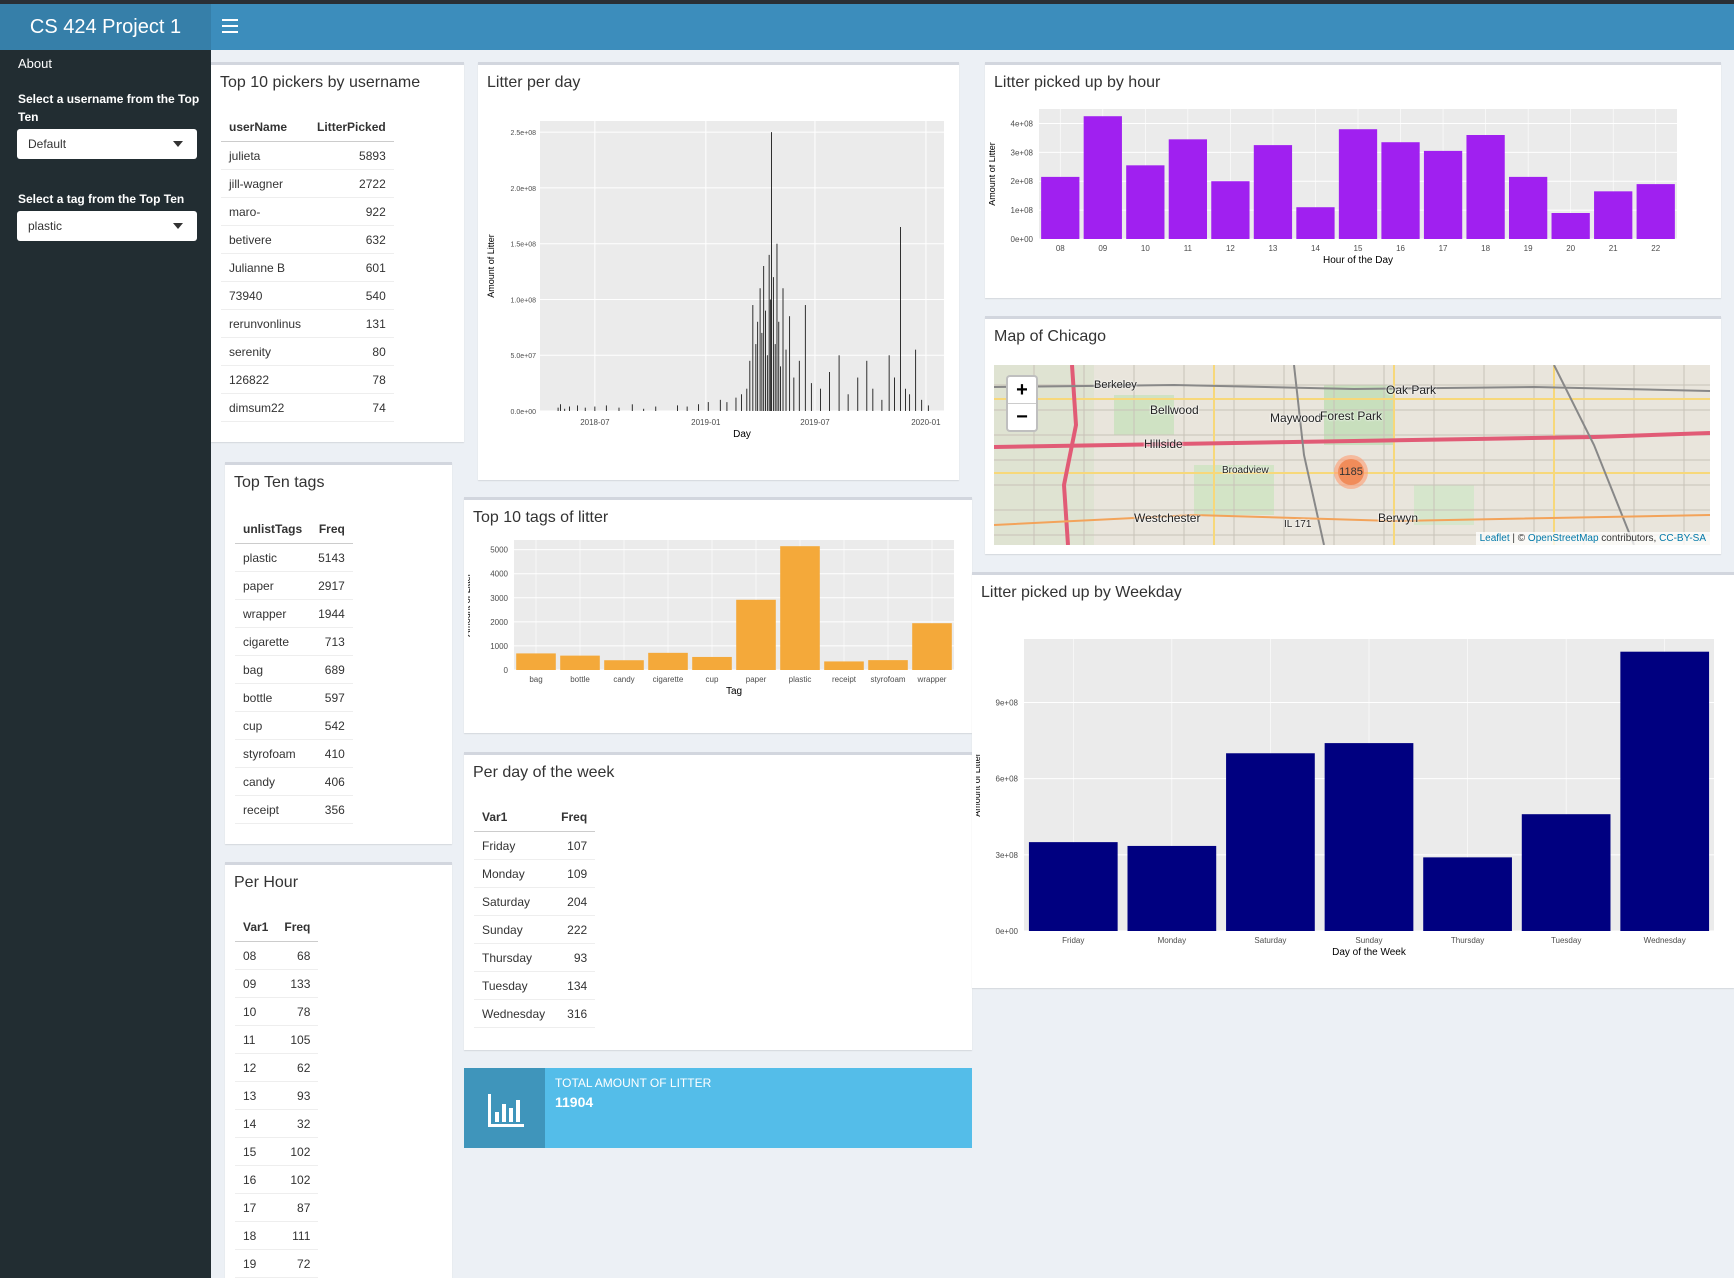 This screenshot has width=1734, height=1278. Describe the element at coordinates (595, 422) in the screenshot. I see `x-tick-label: 2018-07` at that location.